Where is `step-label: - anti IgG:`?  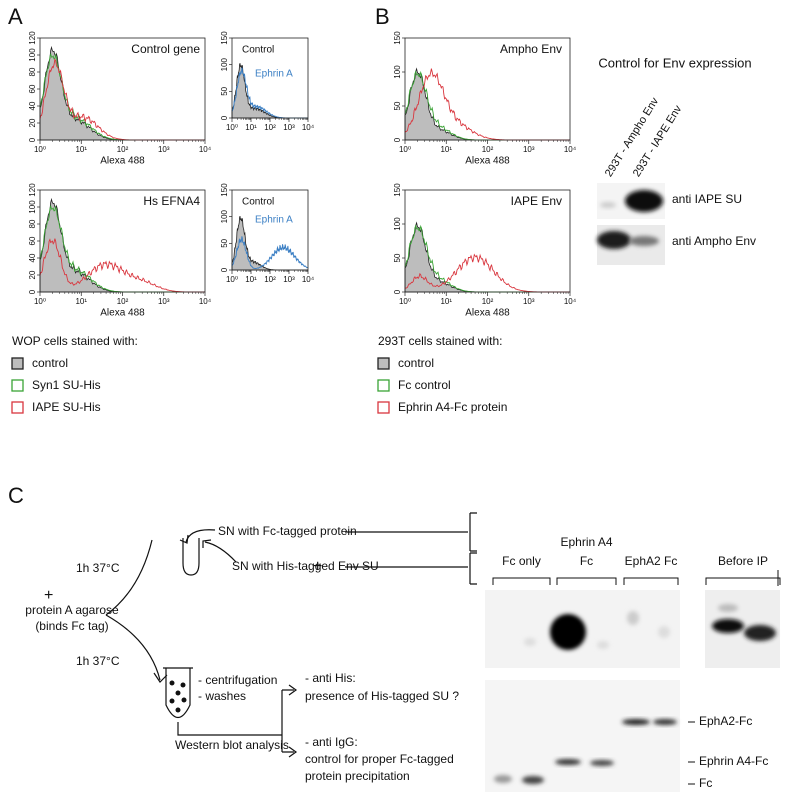
step-label: - anti IgG: is located at coordinates (331, 742).